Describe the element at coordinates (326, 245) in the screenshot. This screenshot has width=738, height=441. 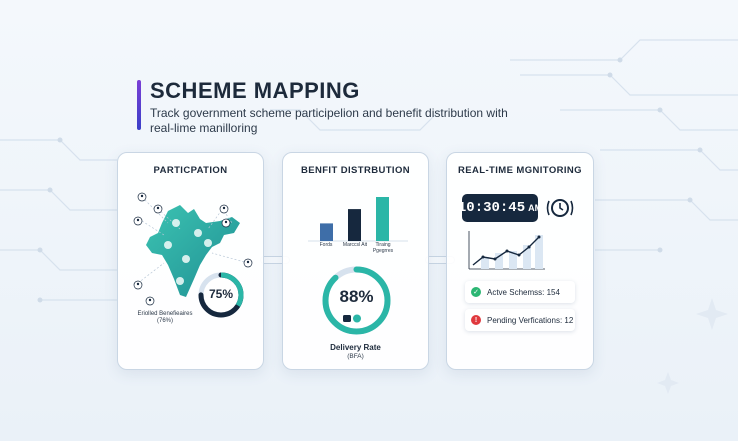
I see `bar-label-1: Fords` at that location.